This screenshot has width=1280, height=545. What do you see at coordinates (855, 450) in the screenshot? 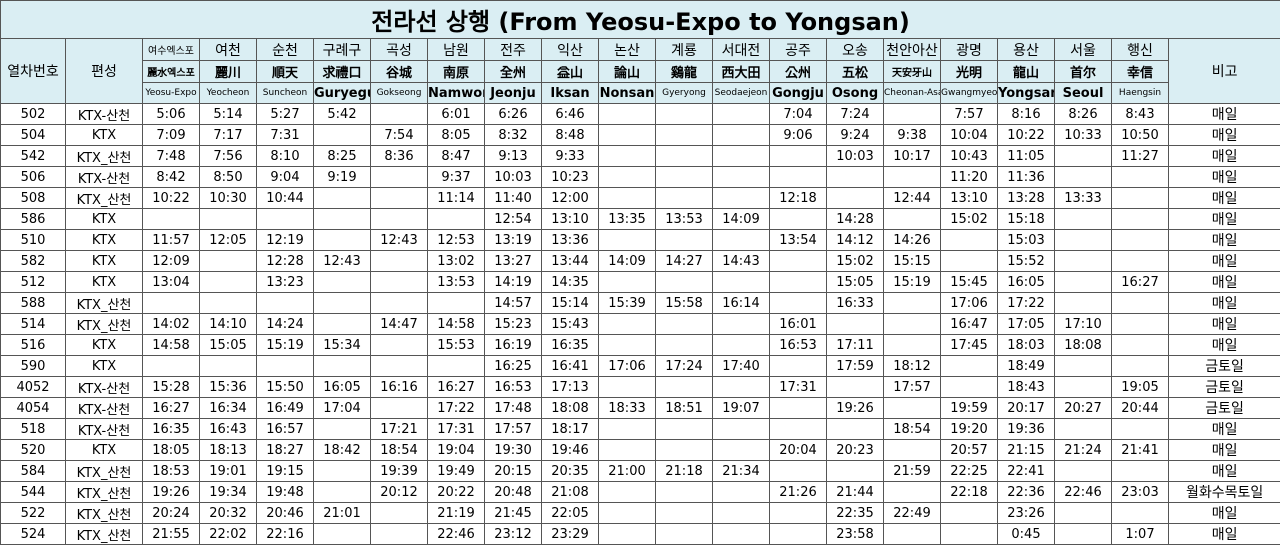
I see `time-cell: 20:23` at bounding box center [855, 450].